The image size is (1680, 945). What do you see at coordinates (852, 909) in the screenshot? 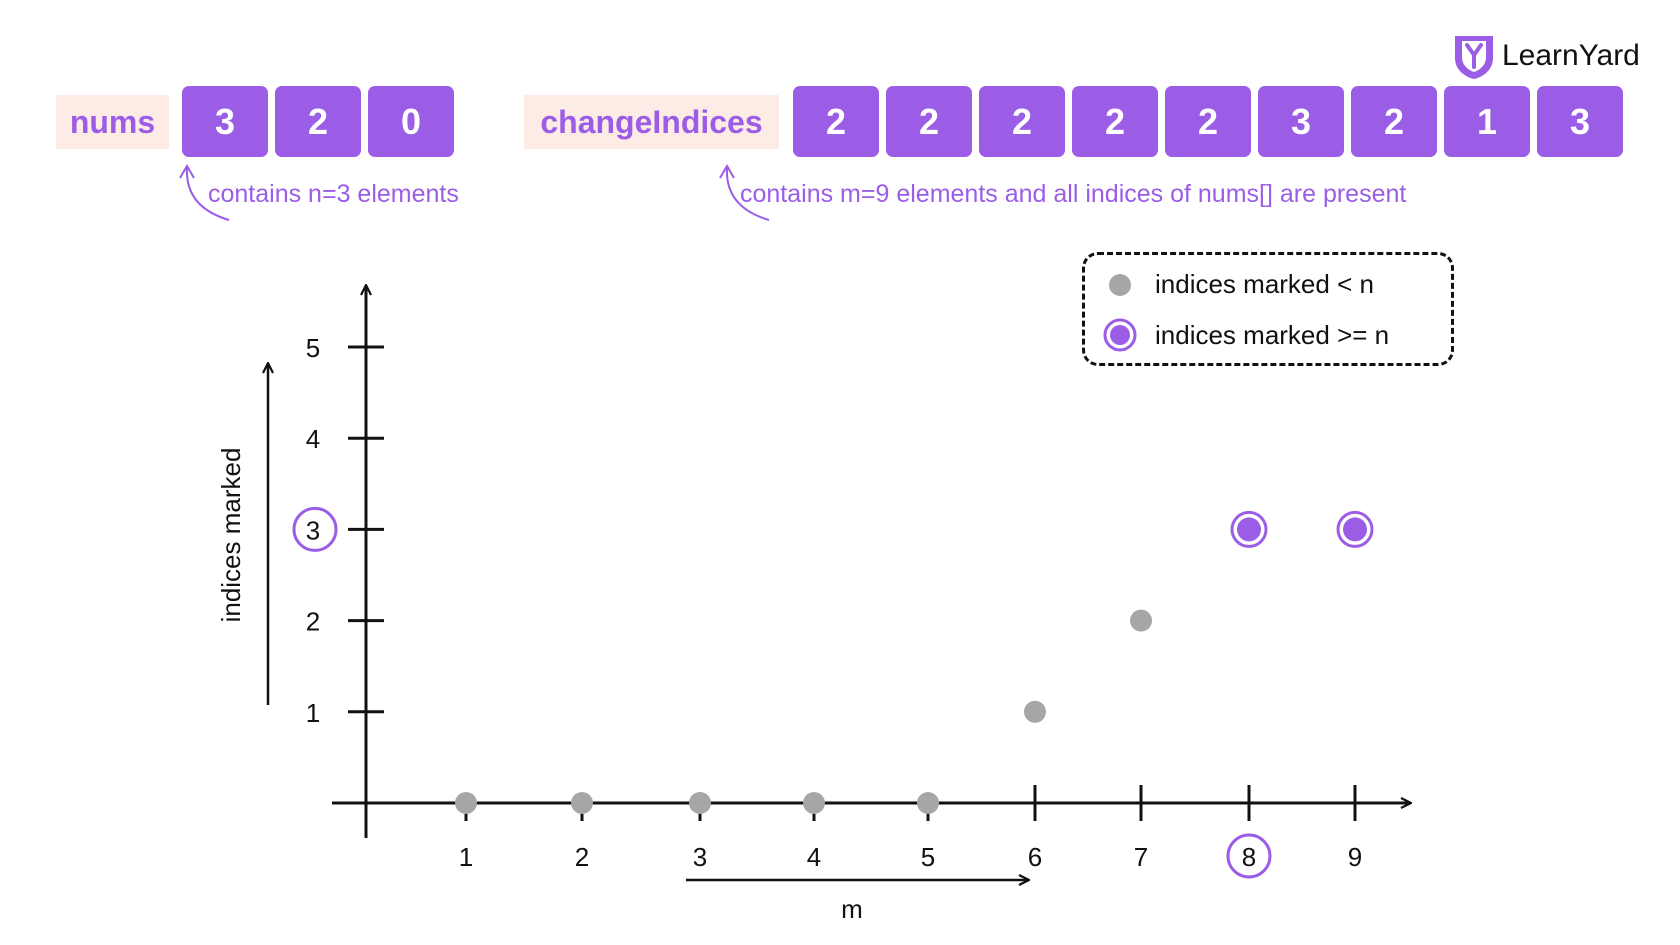
I see `x-axis-label: m` at bounding box center [852, 909].